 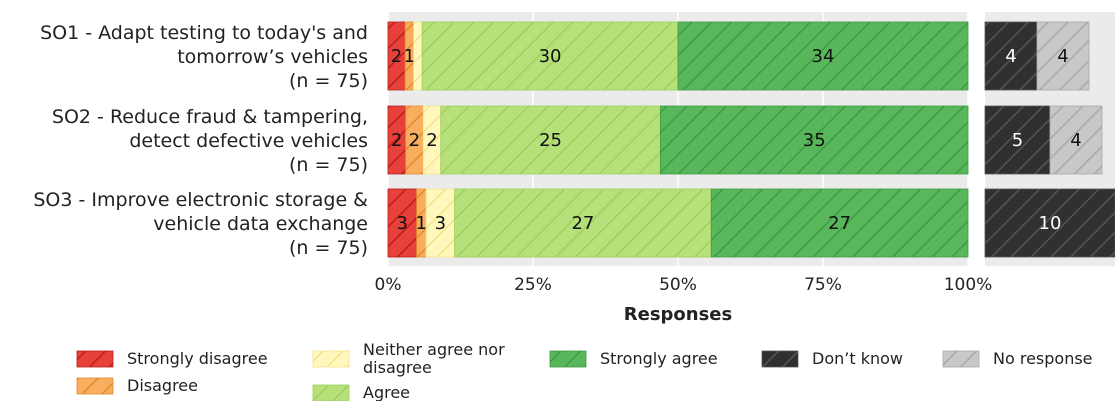 I want to click on x-axis-title: Responses, so click(x=678, y=314).